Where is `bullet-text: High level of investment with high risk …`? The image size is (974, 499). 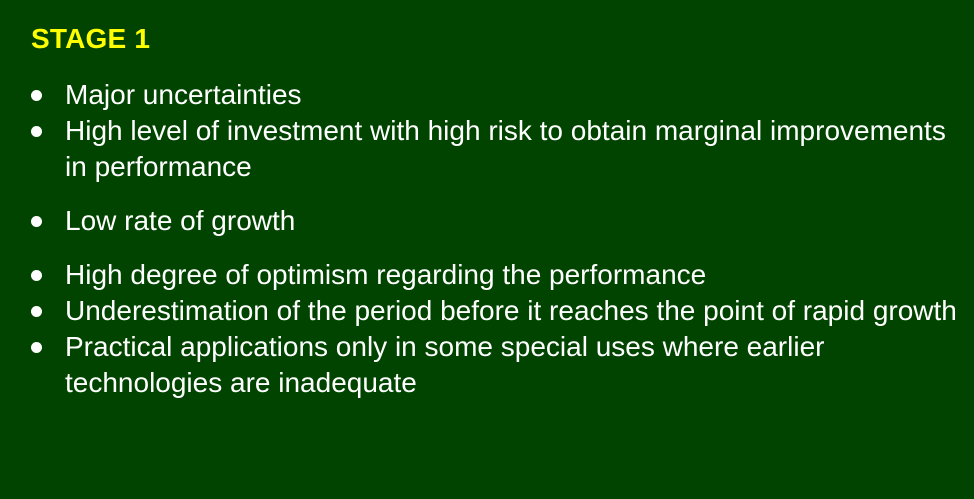
bullet-text: High level of investment with high risk … is located at coordinates (505, 148).